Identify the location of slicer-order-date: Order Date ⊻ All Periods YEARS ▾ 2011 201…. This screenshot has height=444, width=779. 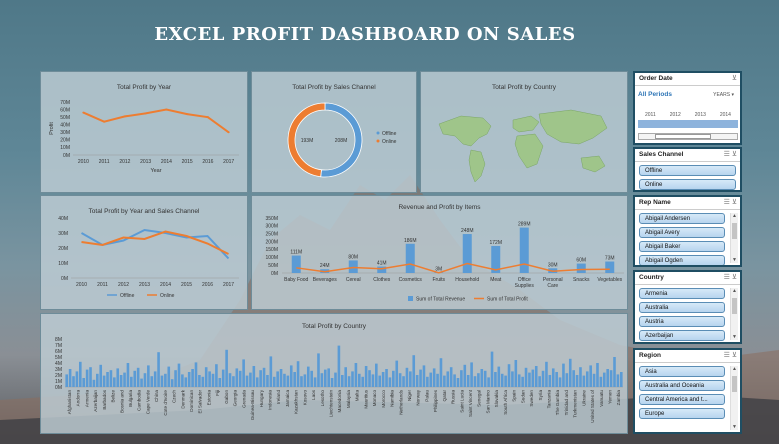
(687, 108).